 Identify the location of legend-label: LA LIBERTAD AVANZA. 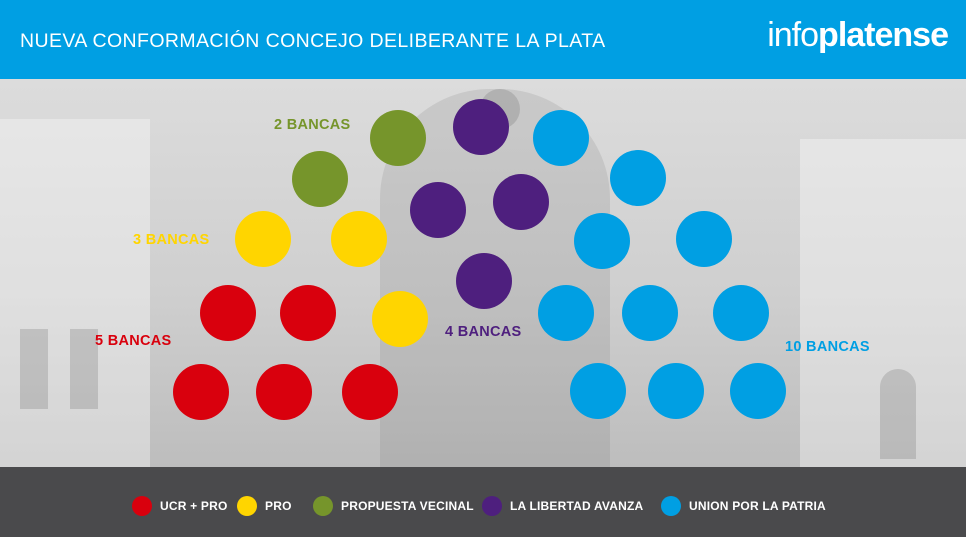
(577, 506).